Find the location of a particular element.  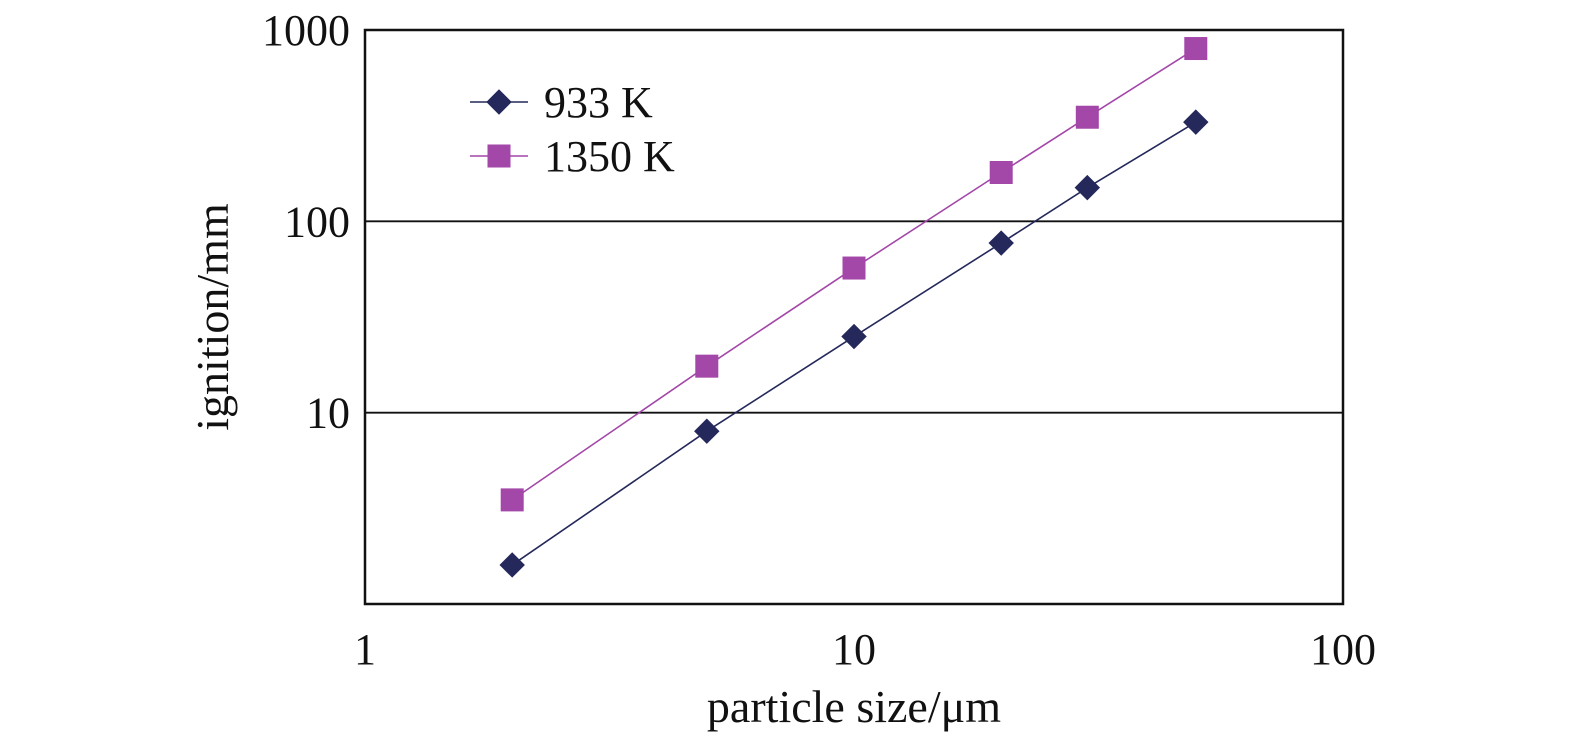

legend-item: 1350 K is located at coordinates (572, 156).